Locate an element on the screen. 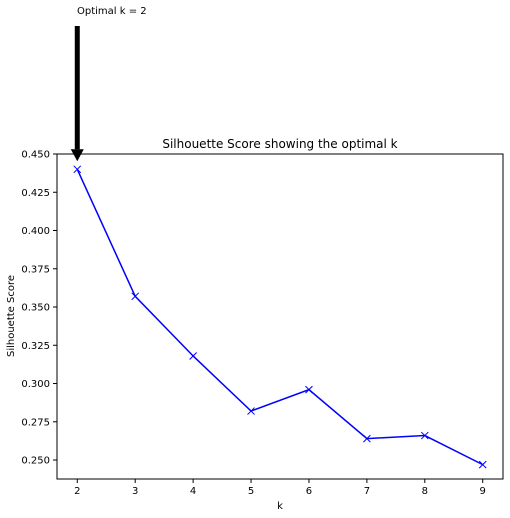 Image resolution: width=510 pixels, height=518 pixels. y-tick-label: 0.325 is located at coordinates (35, 346).